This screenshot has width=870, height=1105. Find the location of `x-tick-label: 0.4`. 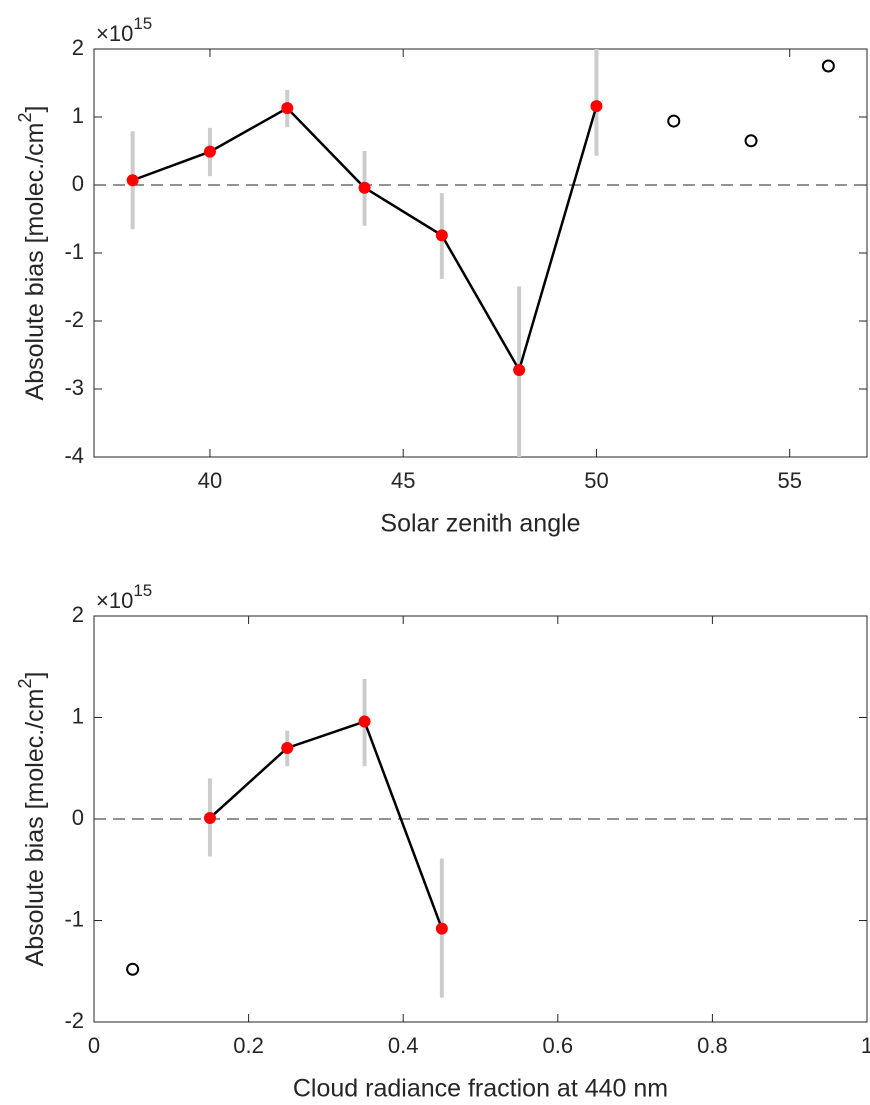

x-tick-label: 0.4 is located at coordinates (403, 1045).